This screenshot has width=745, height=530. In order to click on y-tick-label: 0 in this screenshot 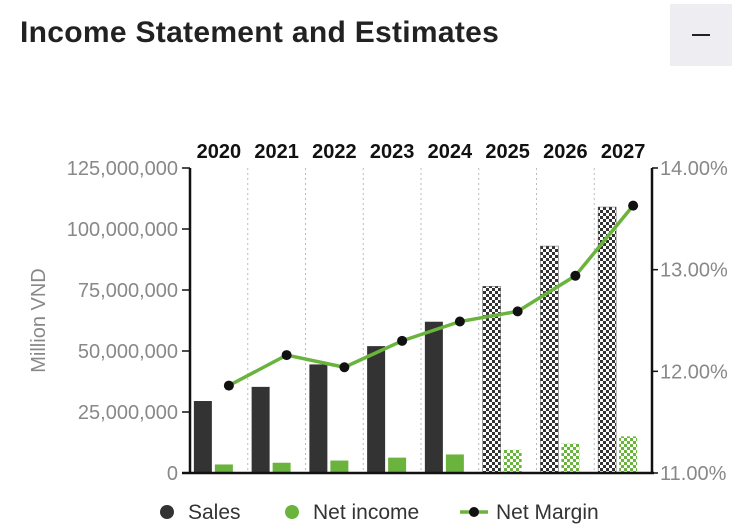, I will do `click(172, 474)`.